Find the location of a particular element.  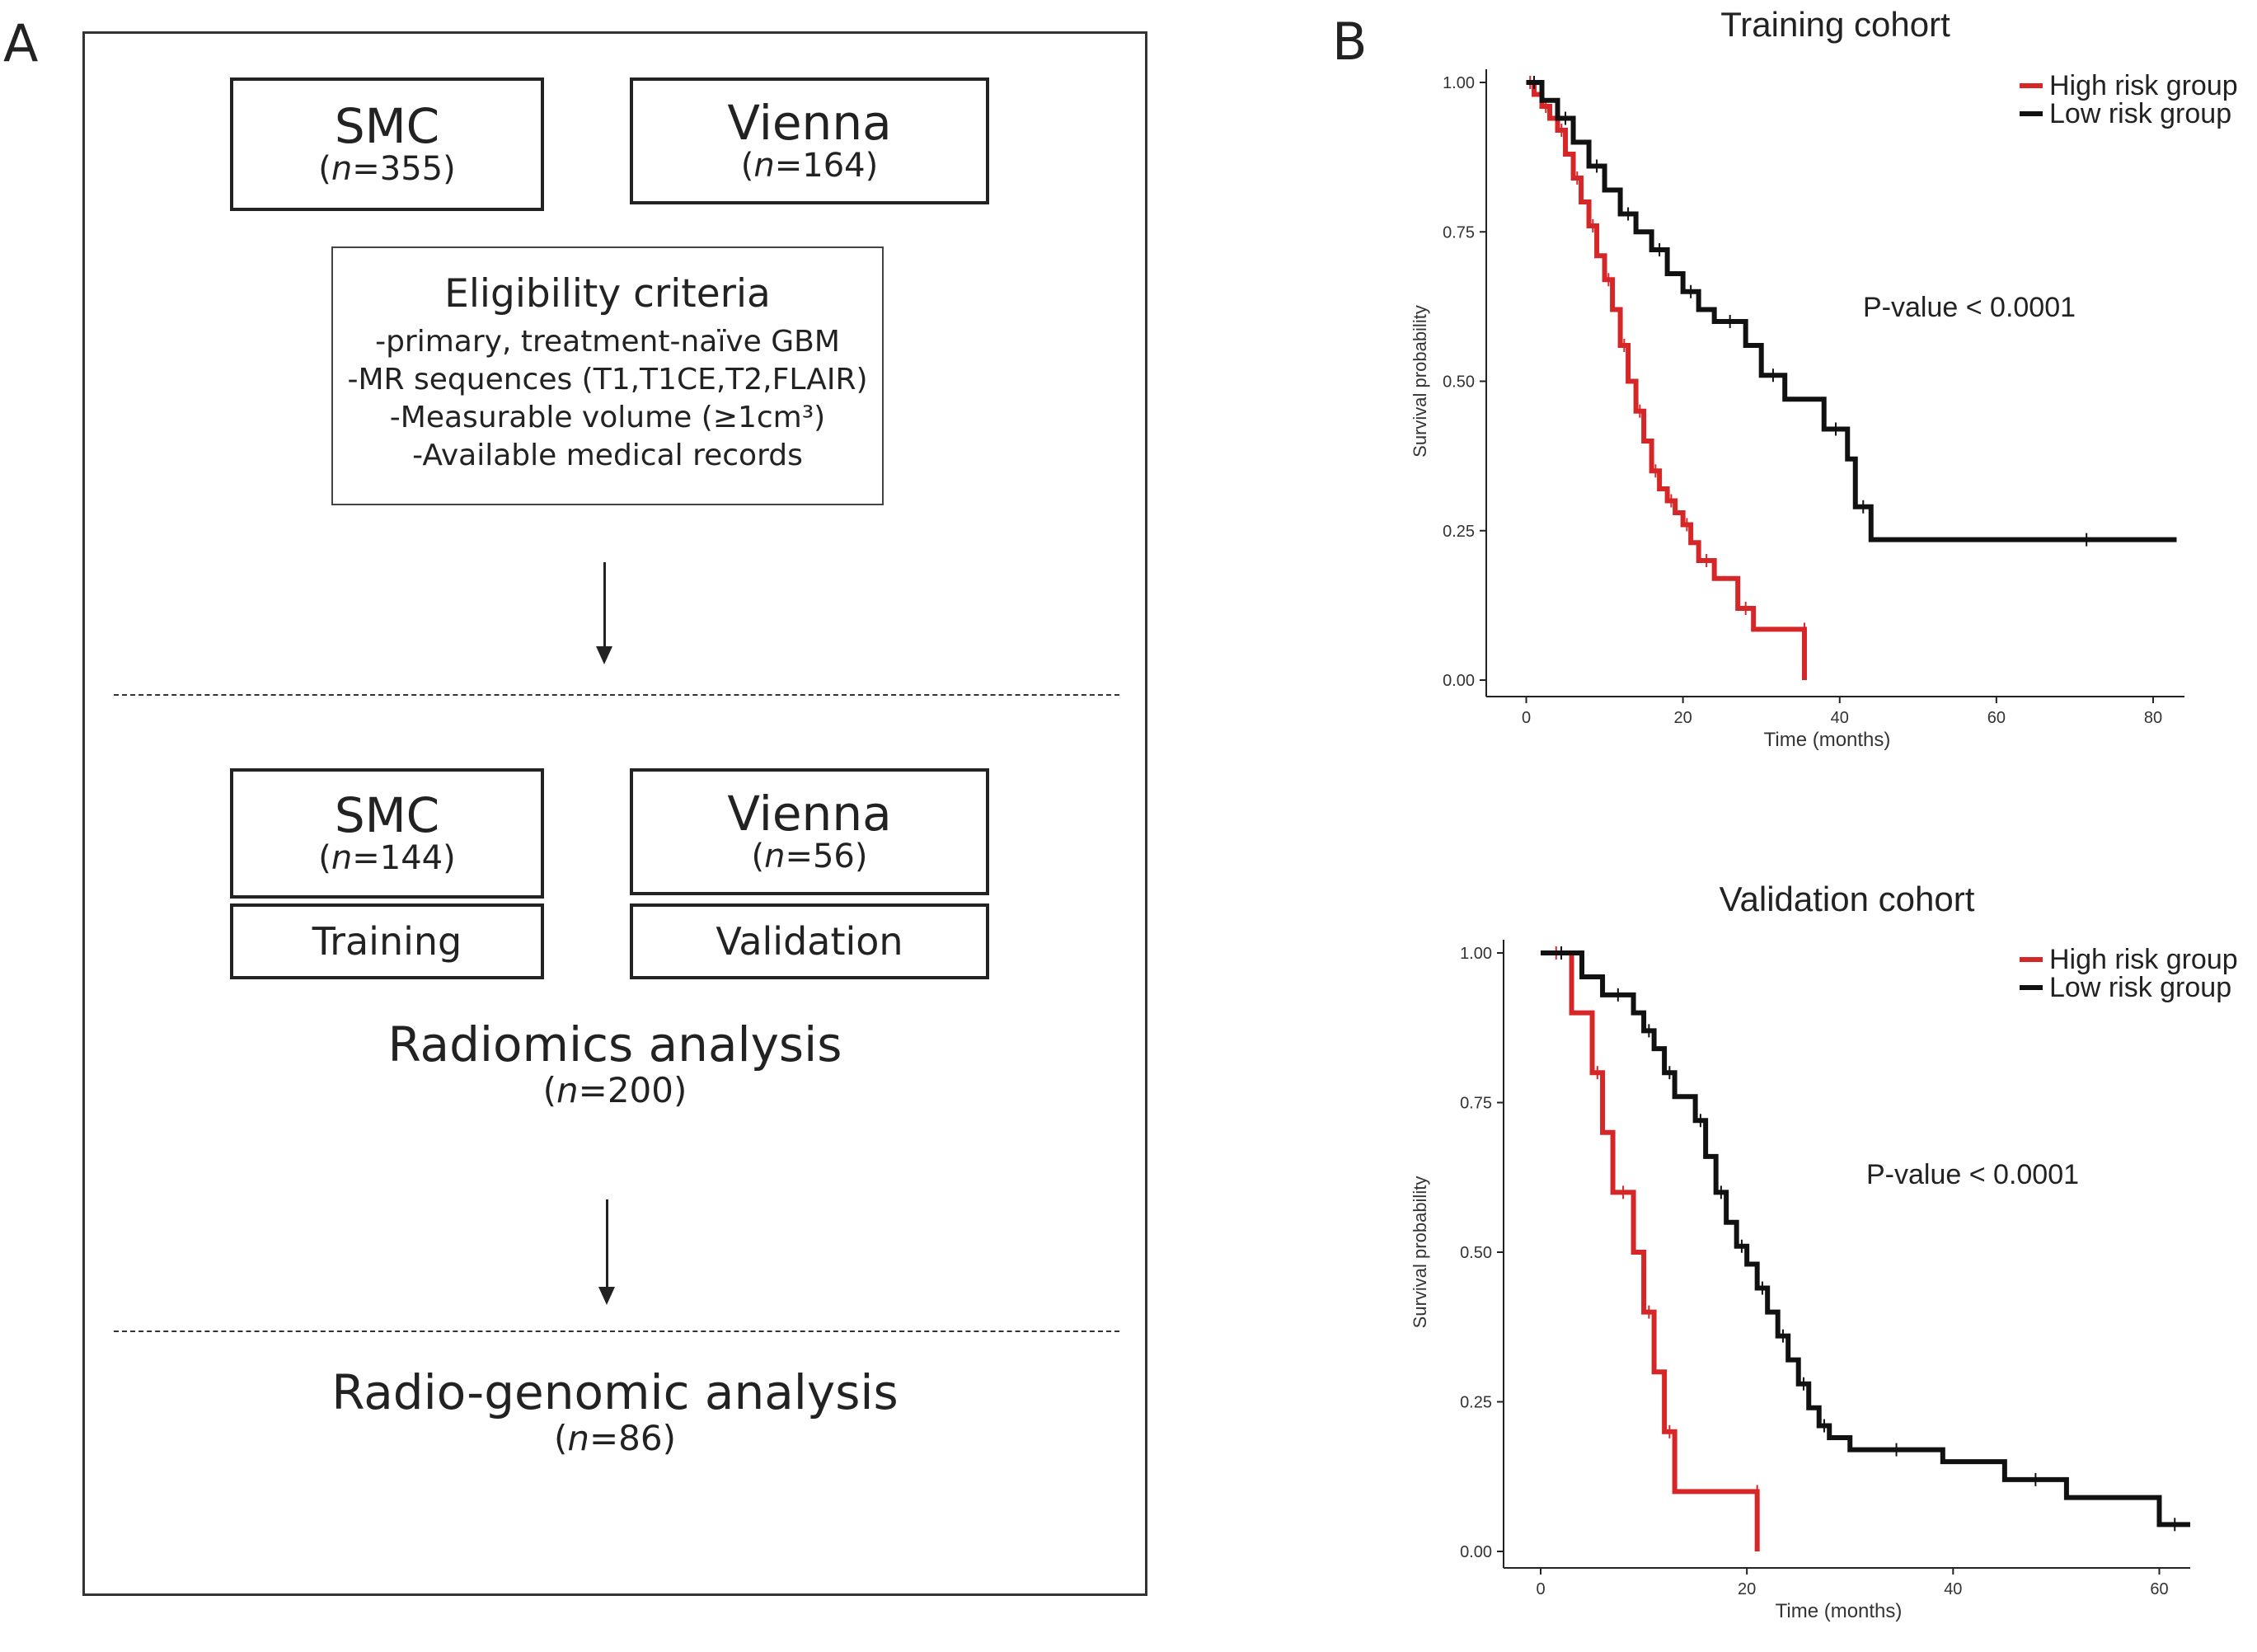

criteria-line: -MR sequences (T1,T1CE,T2,FLAIR) is located at coordinates (607, 380).